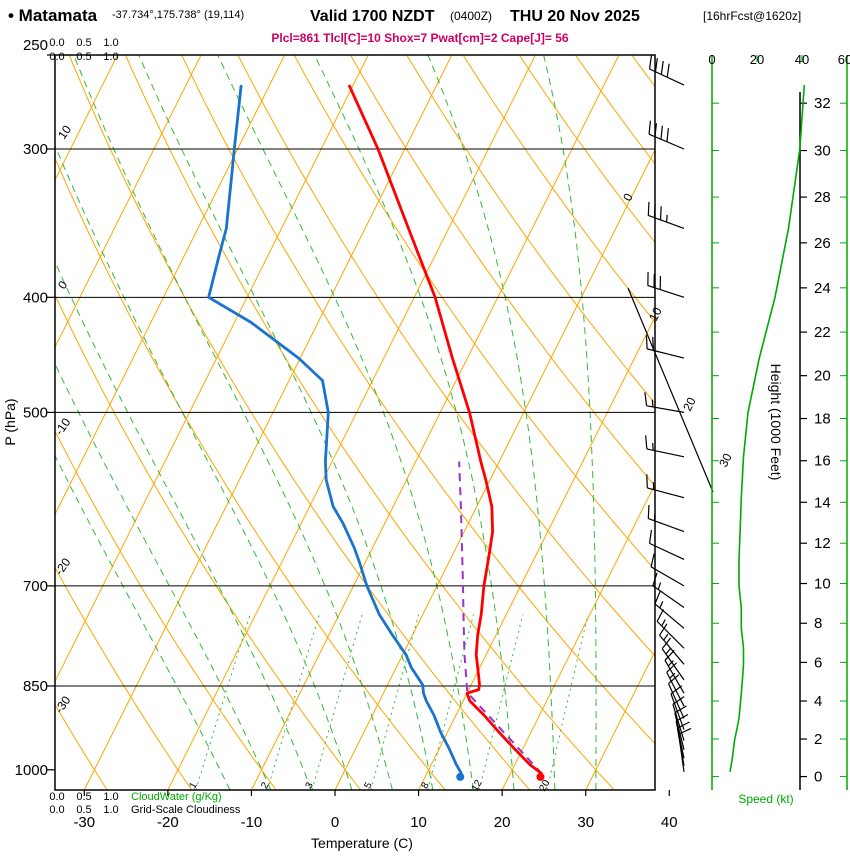 This screenshot has width=850, height=860. What do you see at coordinates (844, 59) in the screenshot?
I see `speed-tick-label: 60` at bounding box center [844, 59].